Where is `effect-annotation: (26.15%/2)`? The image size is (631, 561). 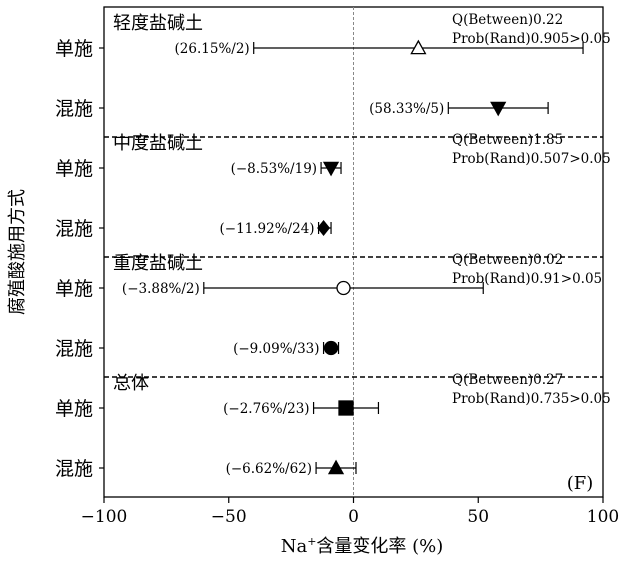
effect-annotation: (26.15%/2) is located at coordinates (212, 49).